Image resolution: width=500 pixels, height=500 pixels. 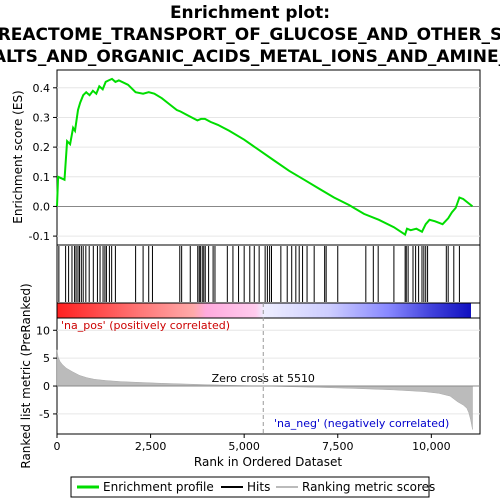 What do you see at coordinates (268, 462) in the screenshot?
I see `x-axis-label: Rank in Ordered Dataset` at bounding box center [268, 462].